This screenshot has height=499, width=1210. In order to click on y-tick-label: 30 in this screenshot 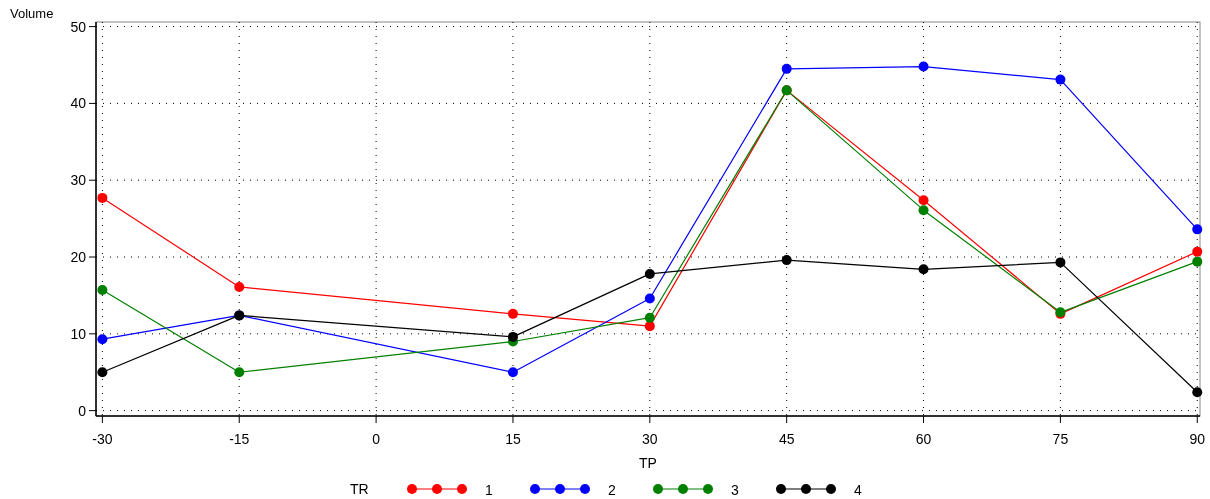, I will do `click(78, 180)`.